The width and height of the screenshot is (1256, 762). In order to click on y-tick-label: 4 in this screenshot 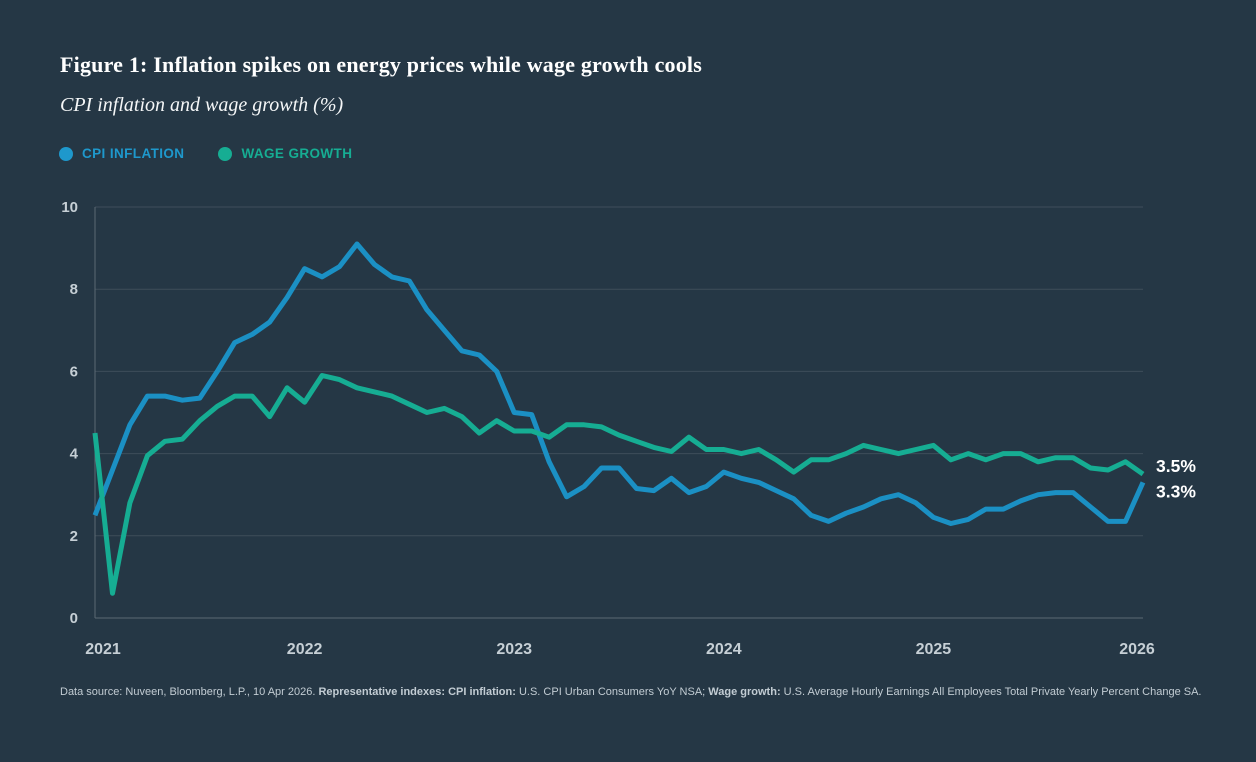, I will do `click(74, 454)`.